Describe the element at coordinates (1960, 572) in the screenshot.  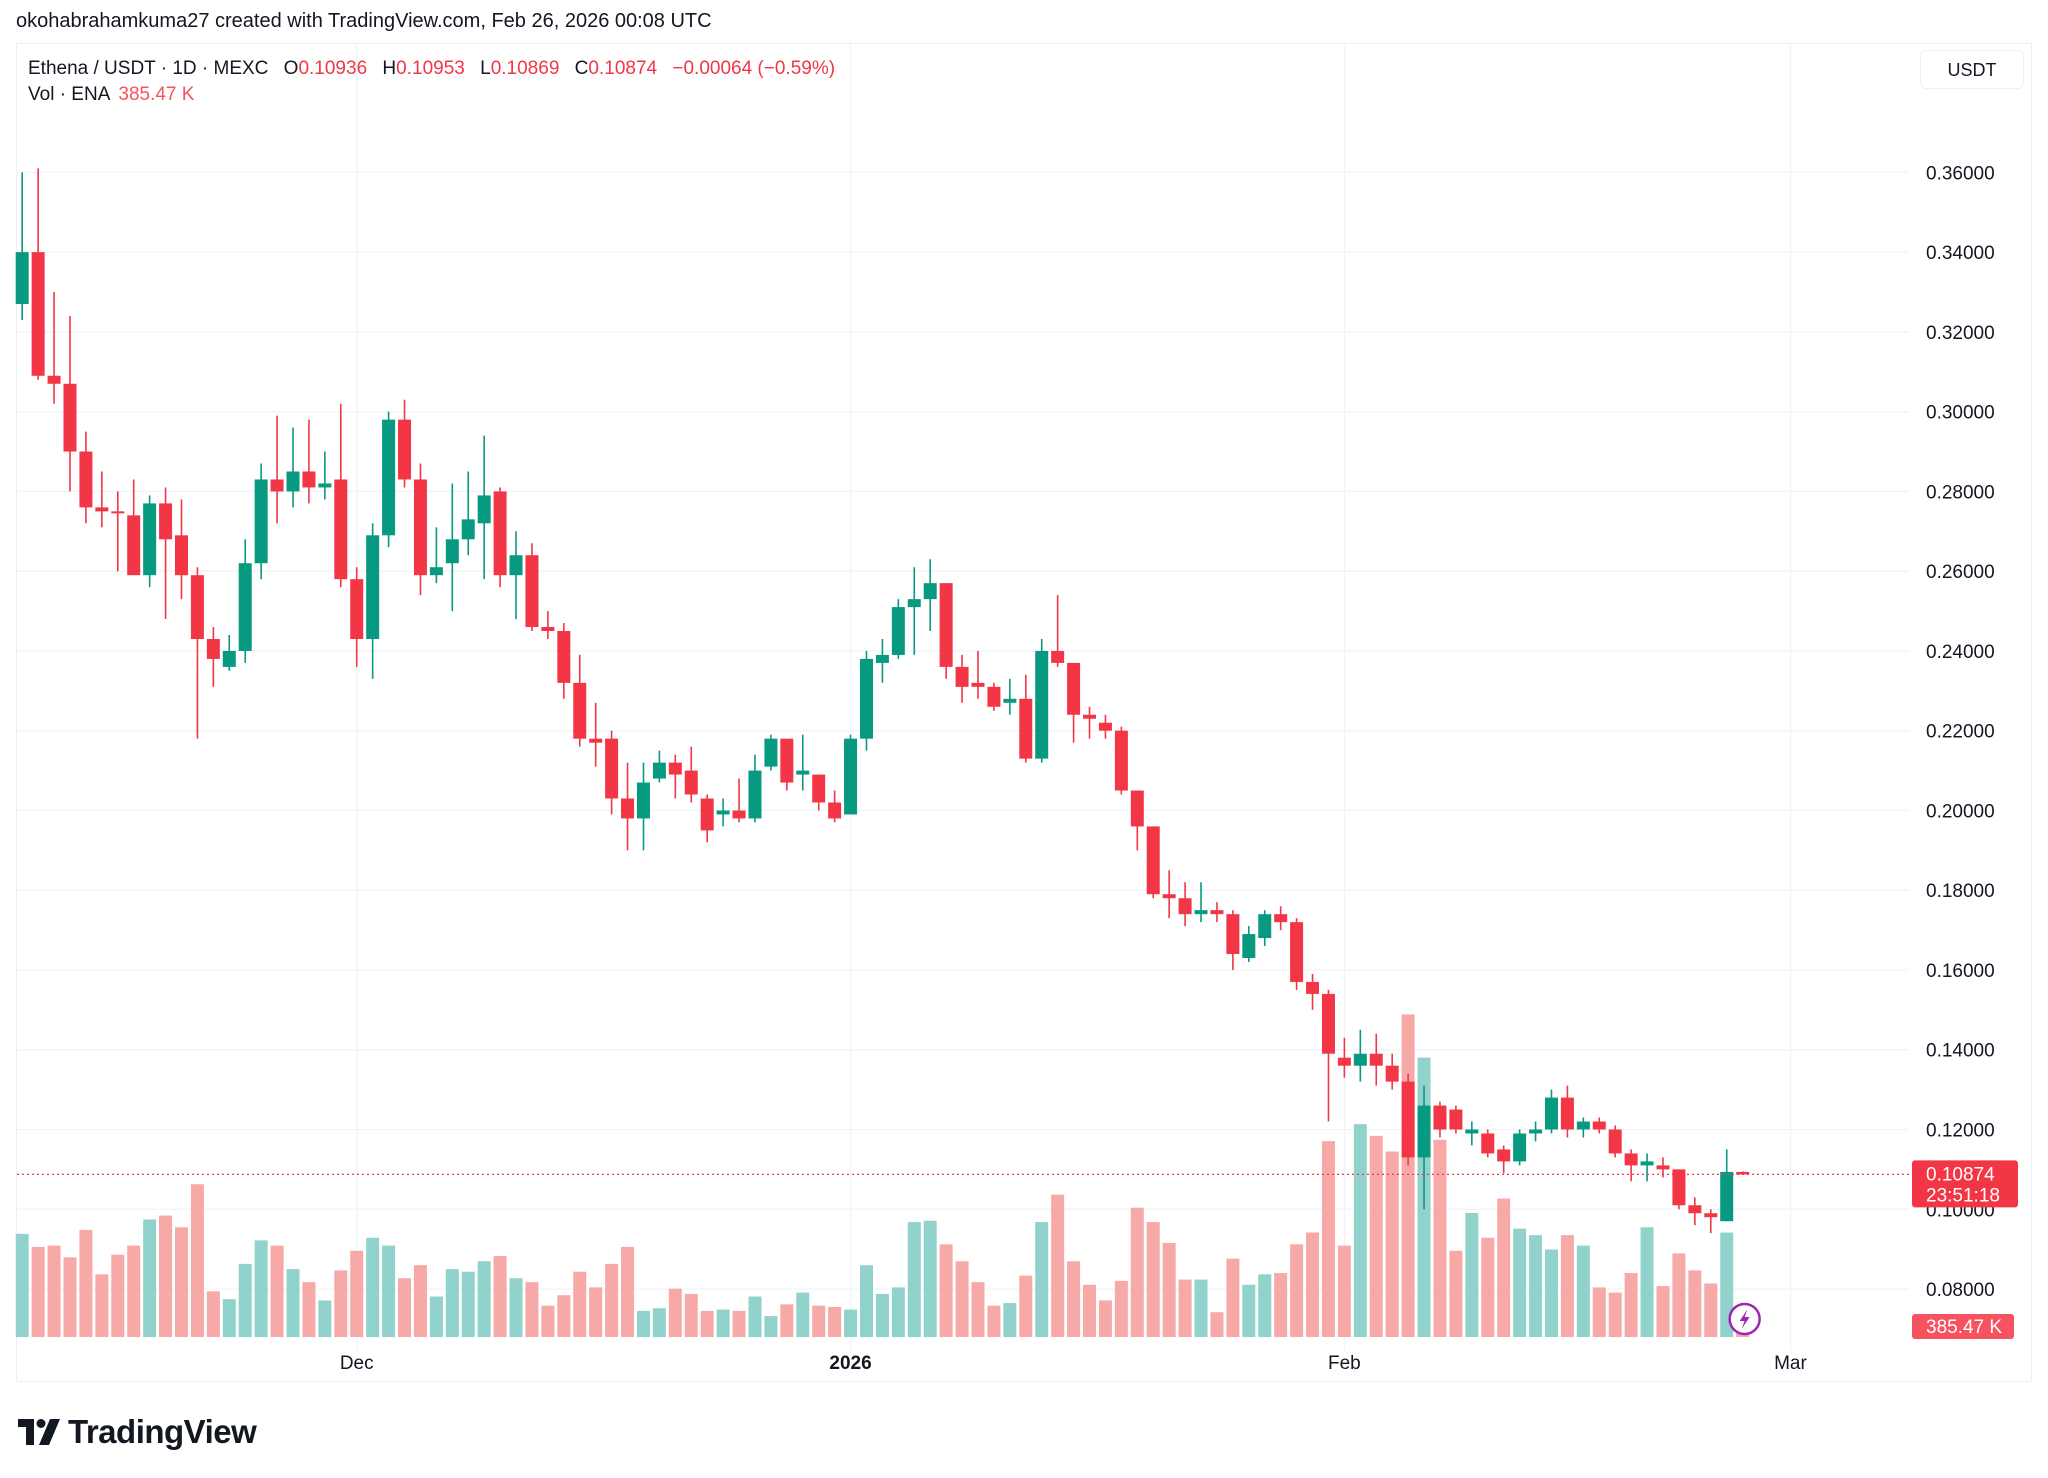
I see `price-tick-label: 0.26000` at that location.